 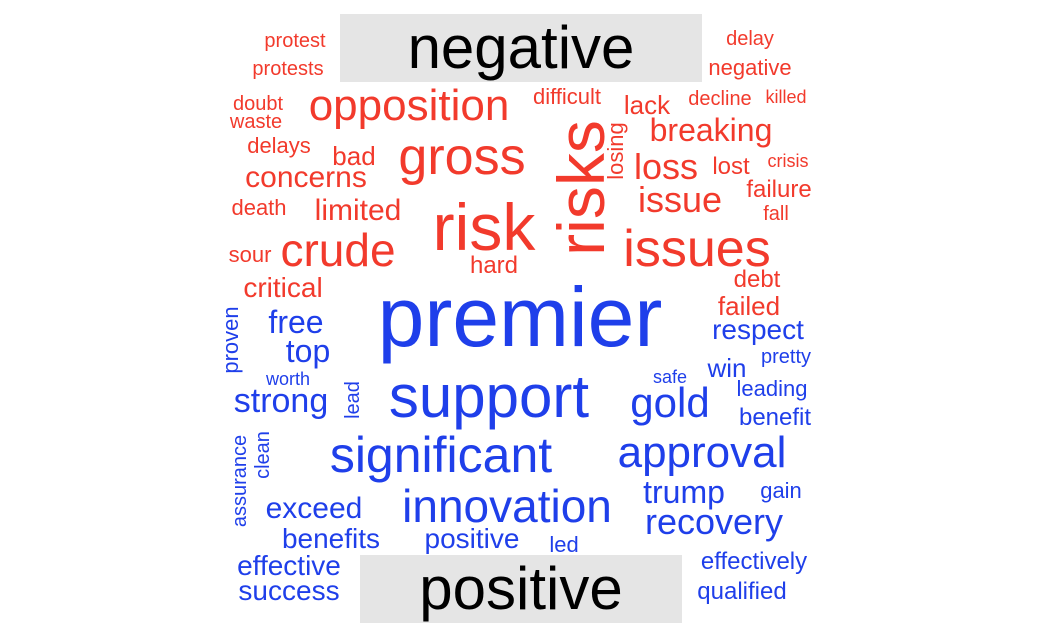 I want to click on word: doubt, so click(x=258, y=104).